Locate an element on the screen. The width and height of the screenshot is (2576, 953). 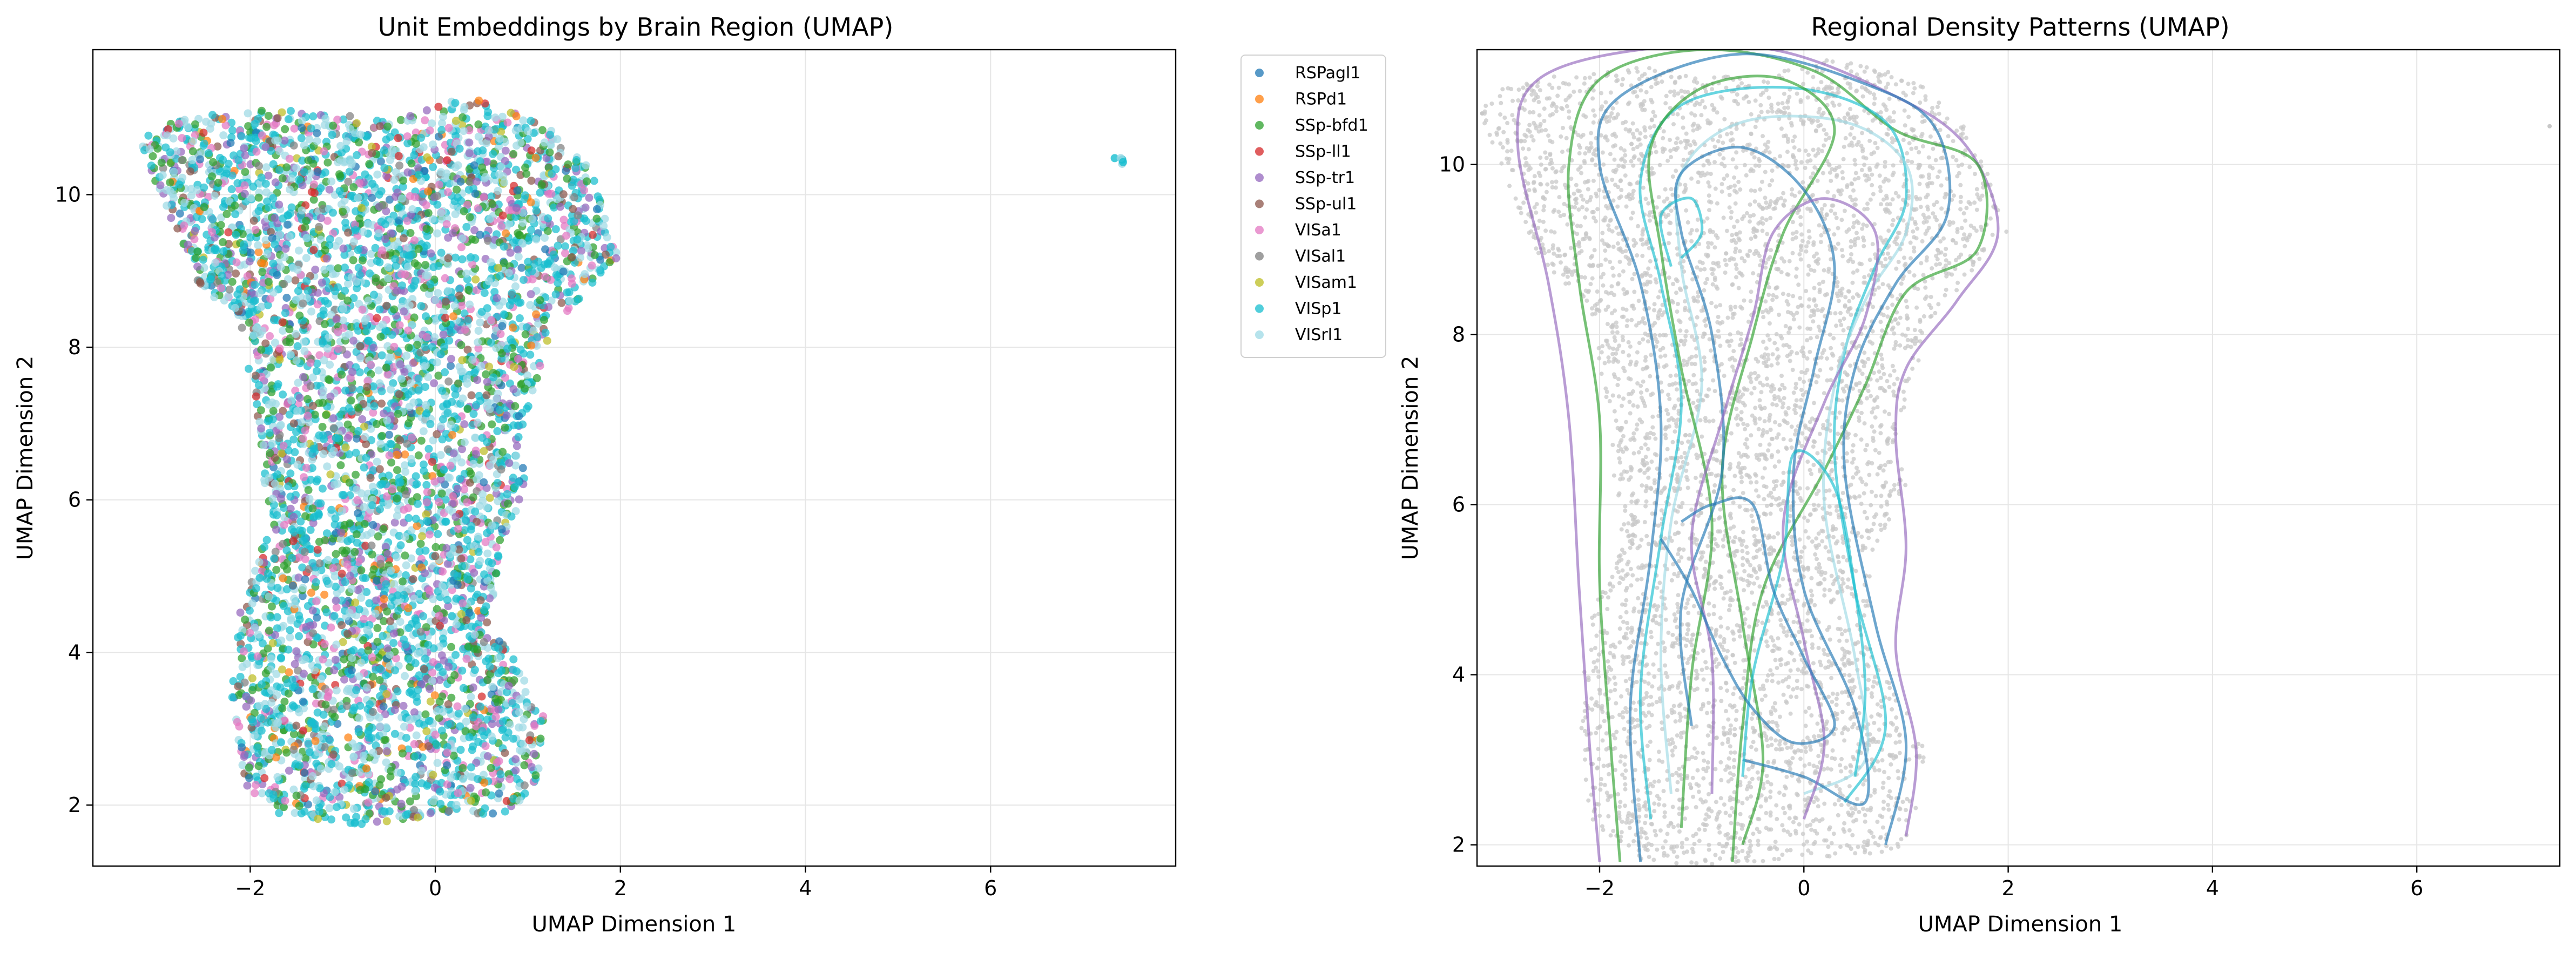
scatter-point-VISam1 is located at coordinates (455, 121).